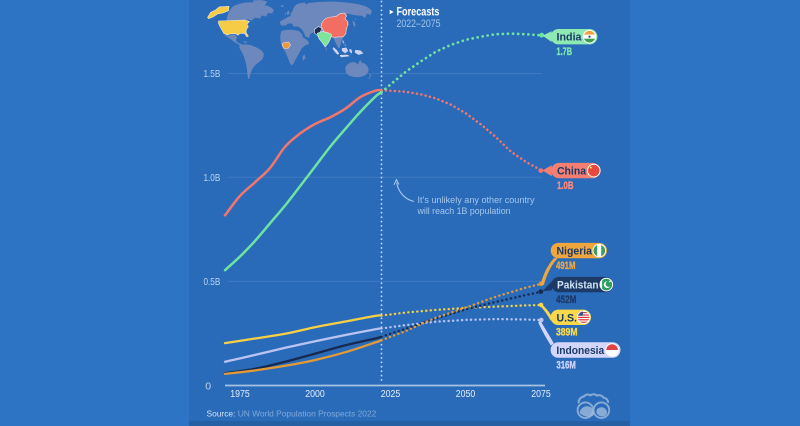 Image resolution: width=800 pixels, height=426 pixels. Describe the element at coordinates (212, 74) in the screenshot. I see `svg-text: 1.5B` at that location.